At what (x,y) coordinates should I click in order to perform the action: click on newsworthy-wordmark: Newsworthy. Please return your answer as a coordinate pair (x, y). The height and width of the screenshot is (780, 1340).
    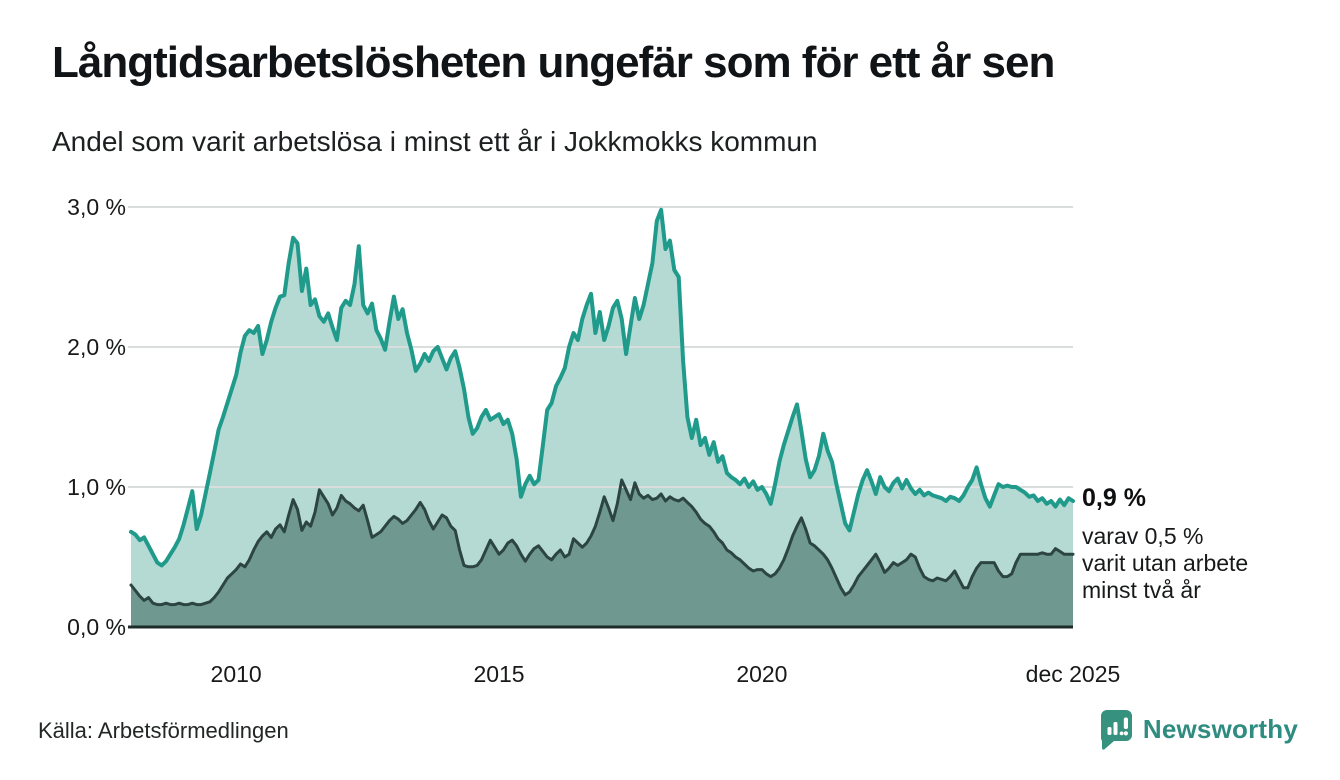
    Looking at the image, I should click on (1220, 728).